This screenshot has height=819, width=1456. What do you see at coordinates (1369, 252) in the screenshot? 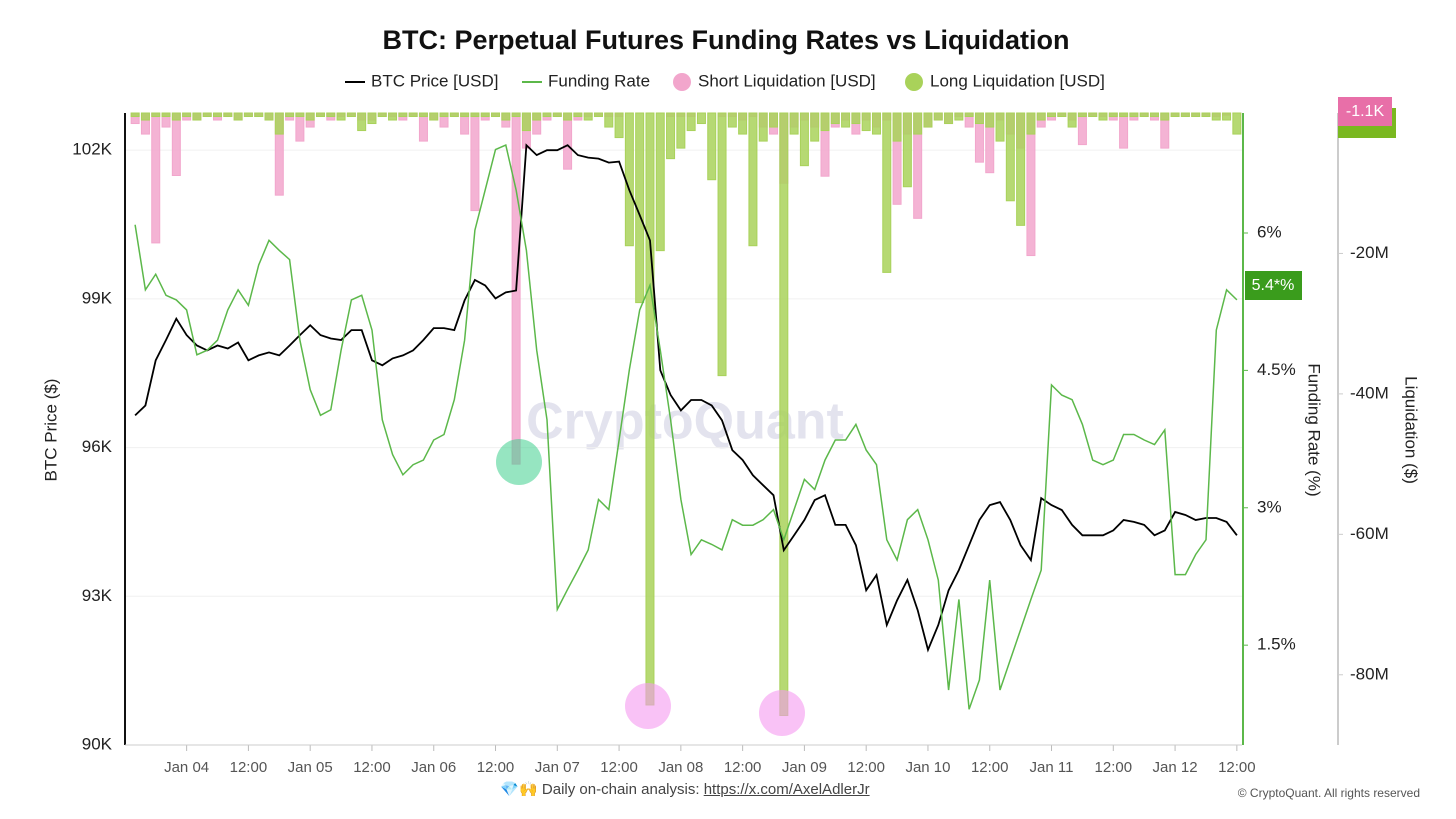
I see `y3-tick-label: -20M` at bounding box center [1369, 252].